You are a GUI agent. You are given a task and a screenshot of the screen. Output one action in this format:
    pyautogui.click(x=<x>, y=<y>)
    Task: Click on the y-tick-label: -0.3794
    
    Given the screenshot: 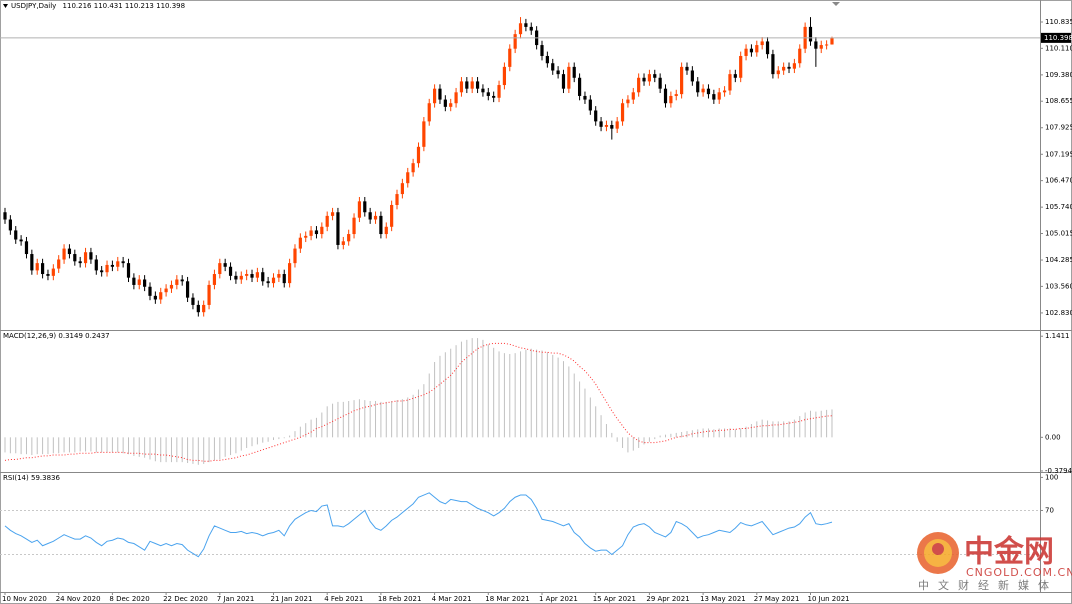 What is the action you would take?
    pyautogui.click(x=1058, y=471)
    